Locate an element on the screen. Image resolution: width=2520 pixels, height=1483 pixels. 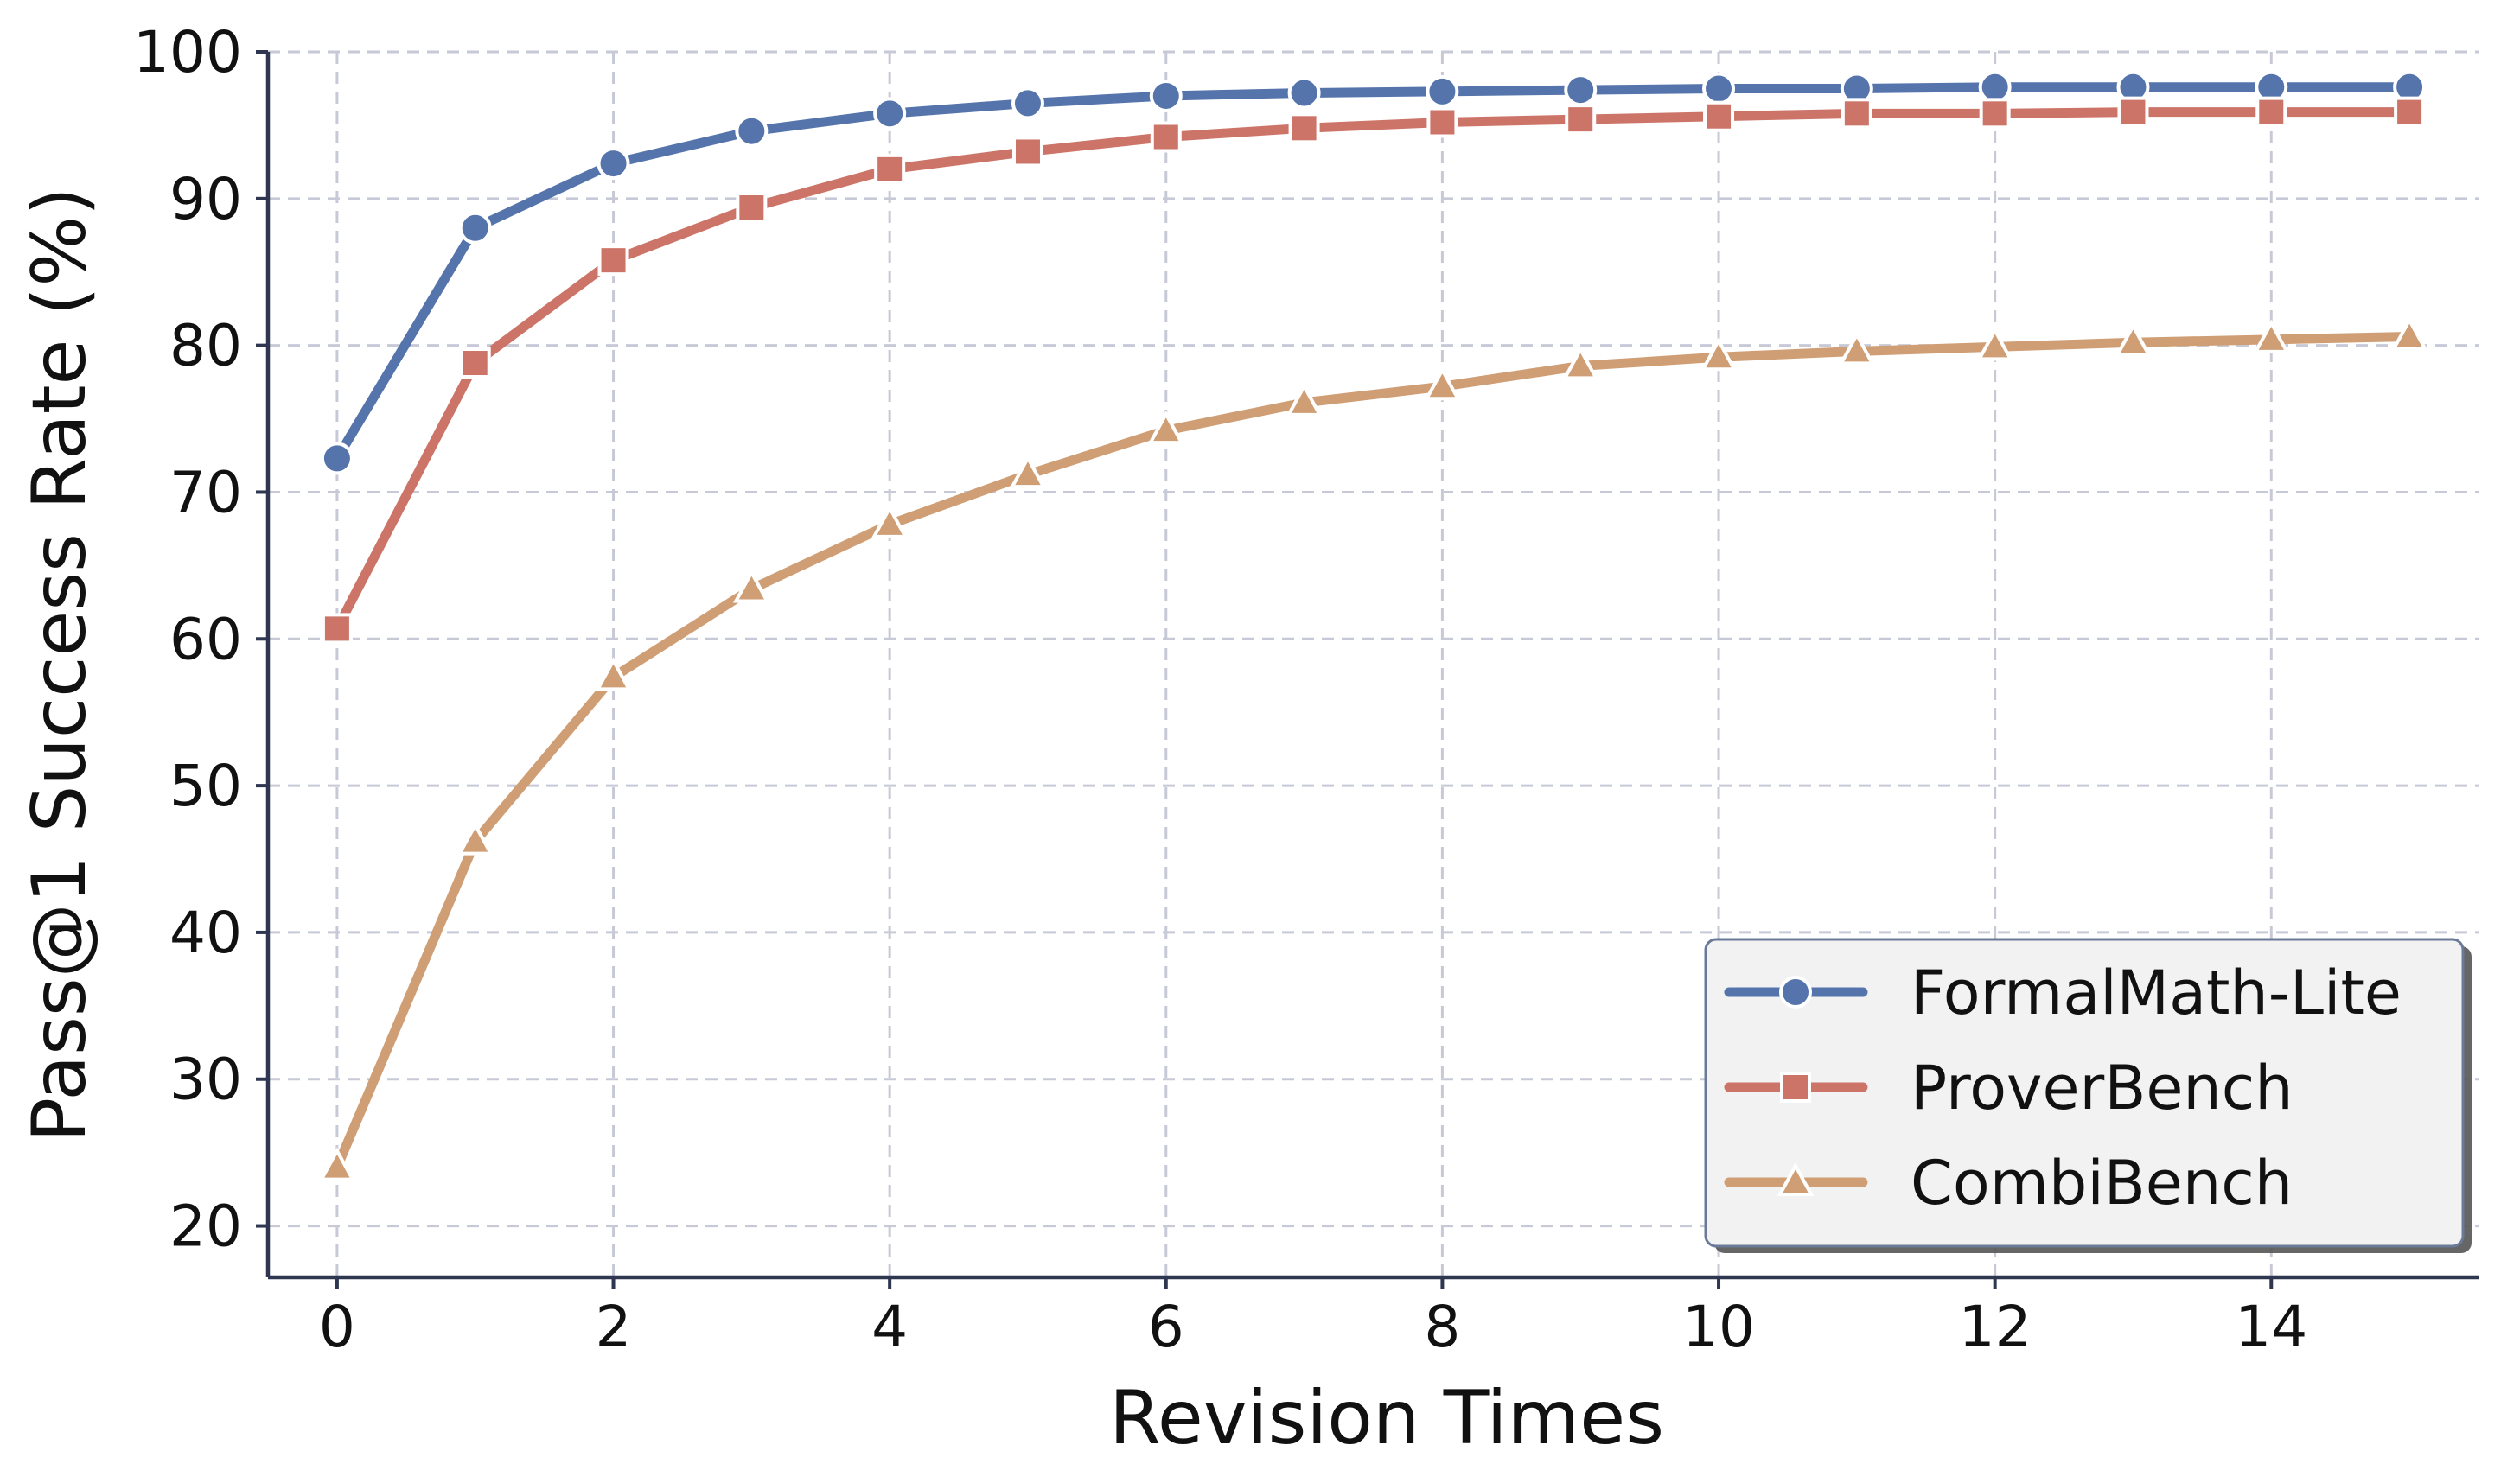
legend: FormalMath-Lite ProverBench CombiBench is located at coordinates (2088, 1095).